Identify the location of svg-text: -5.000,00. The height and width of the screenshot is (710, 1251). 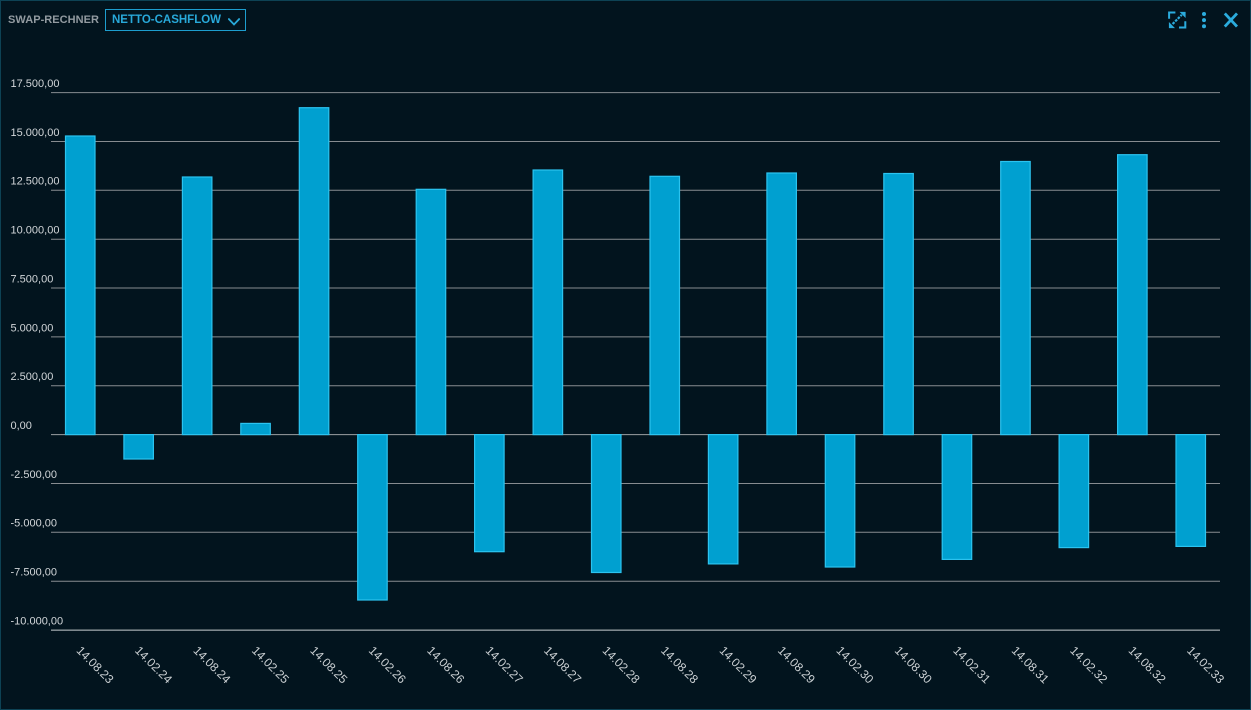
(34, 524).